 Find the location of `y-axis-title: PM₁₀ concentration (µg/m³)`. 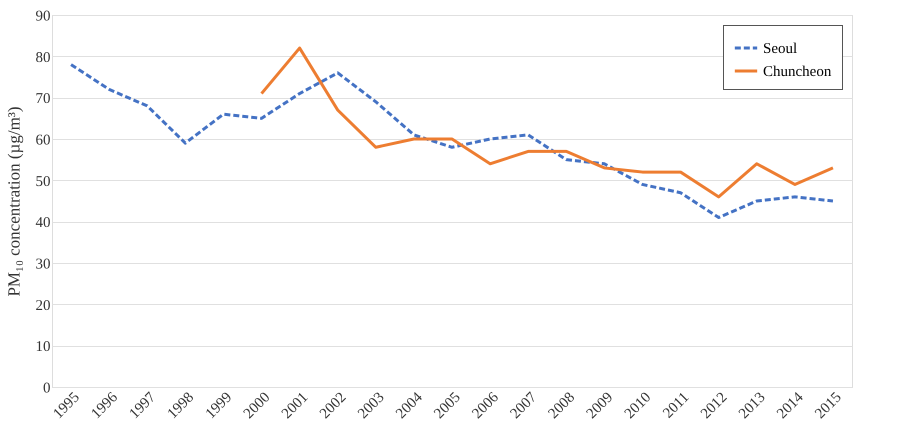

y-axis-title: PM₁₀ concentration (µg/m³) is located at coordinates (14, 201).